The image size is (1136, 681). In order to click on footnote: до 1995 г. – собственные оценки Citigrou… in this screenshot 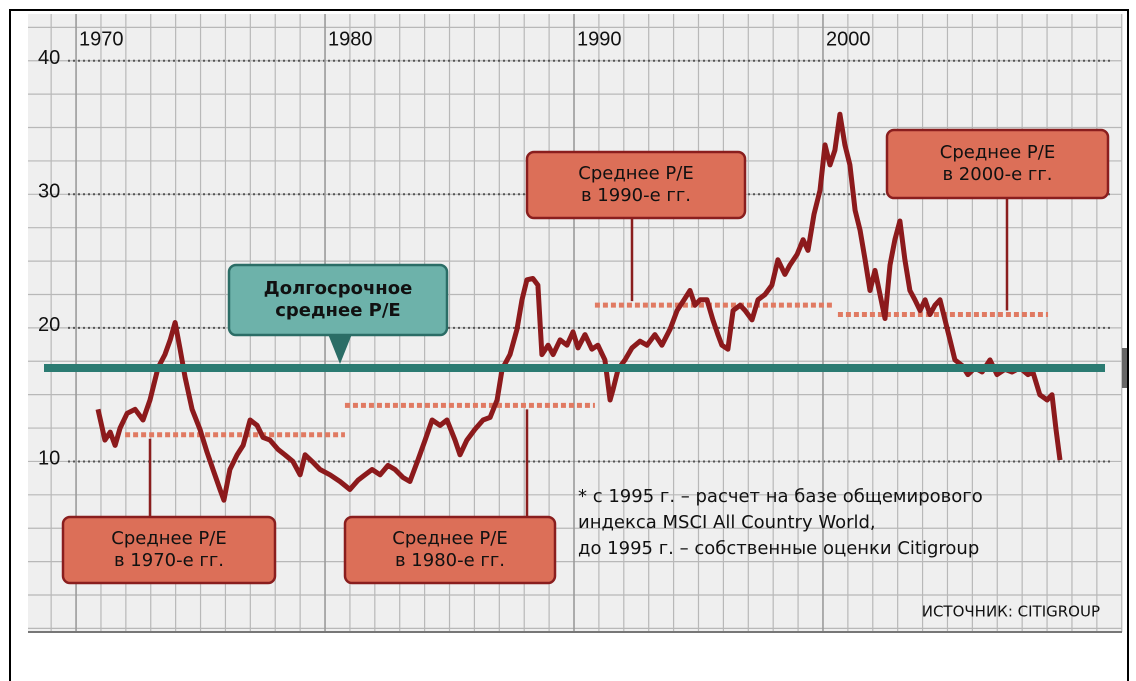, I will do `click(778, 548)`.